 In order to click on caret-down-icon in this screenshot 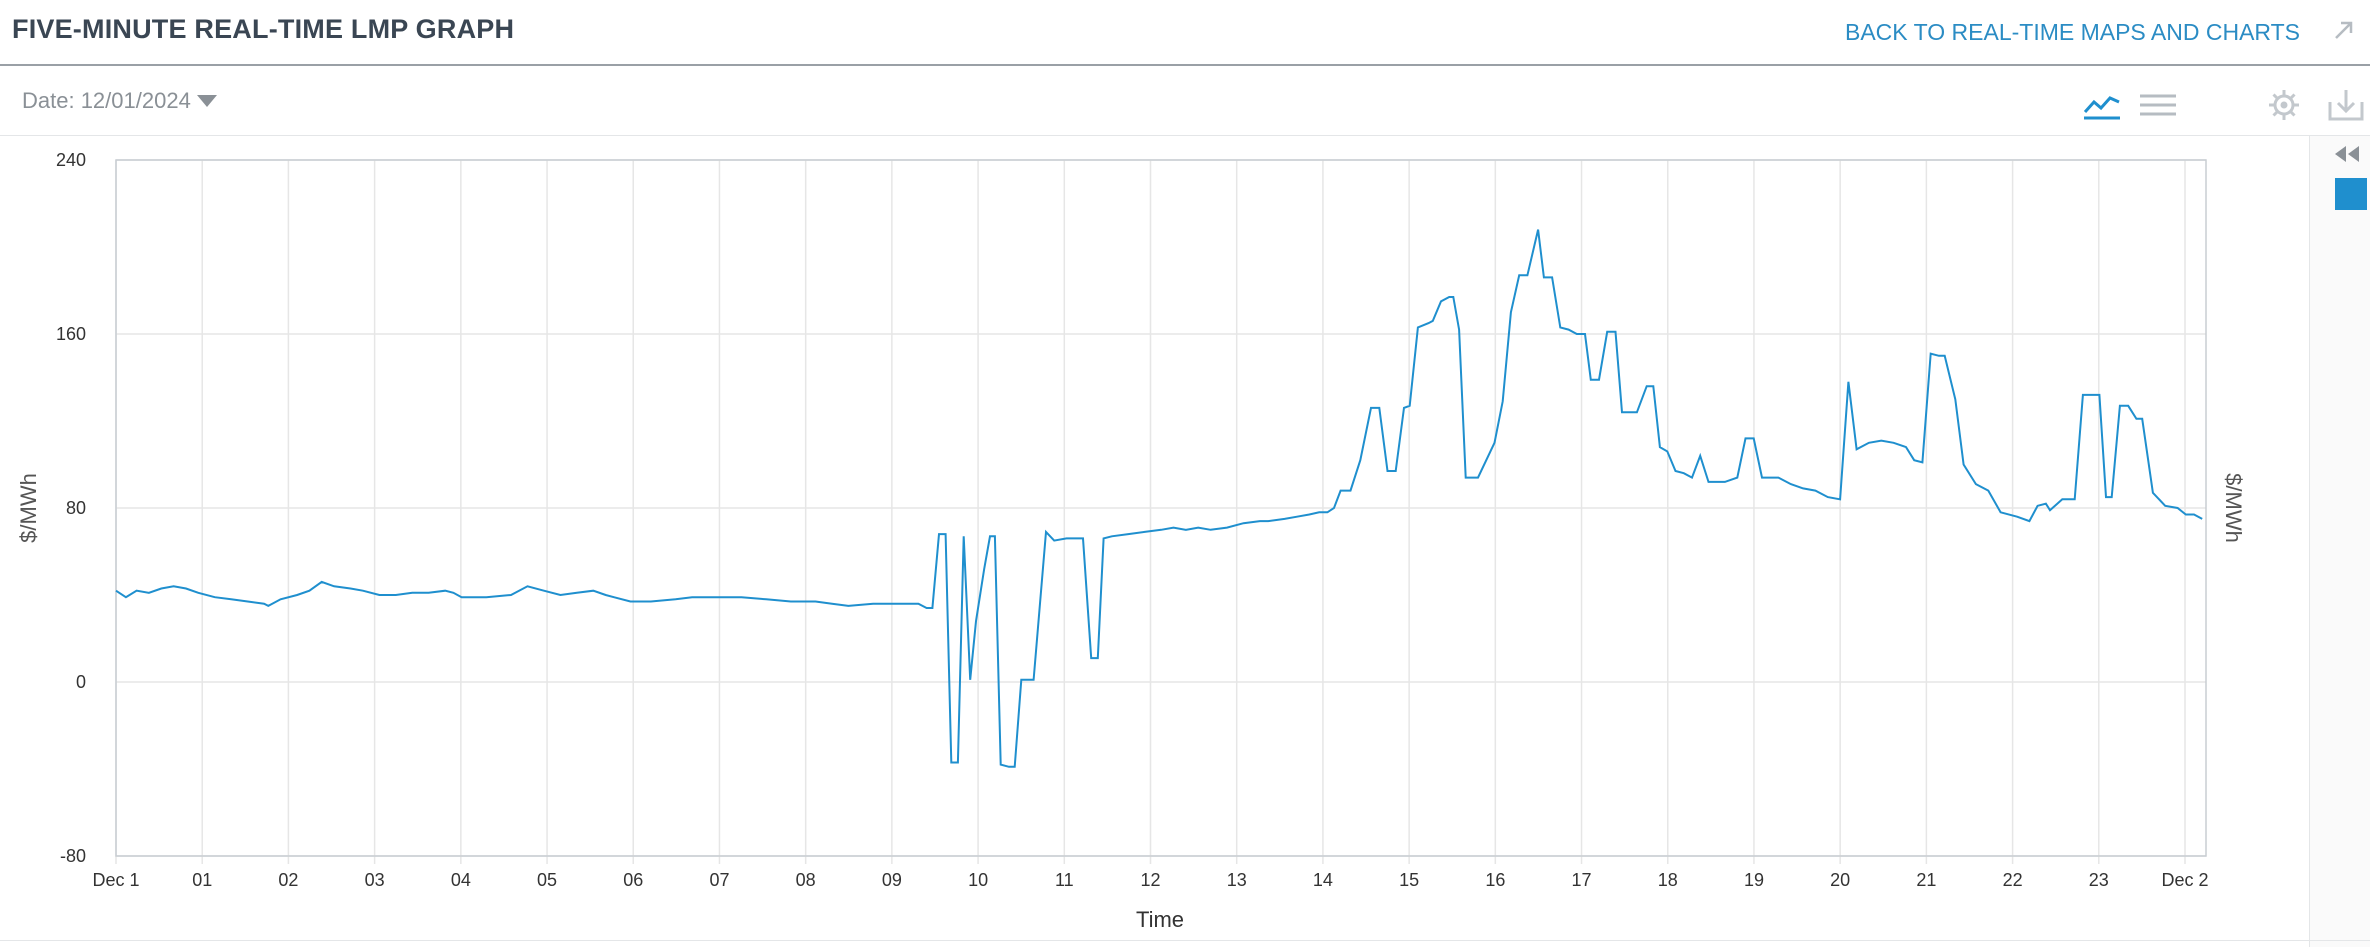, I will do `click(206, 101)`.